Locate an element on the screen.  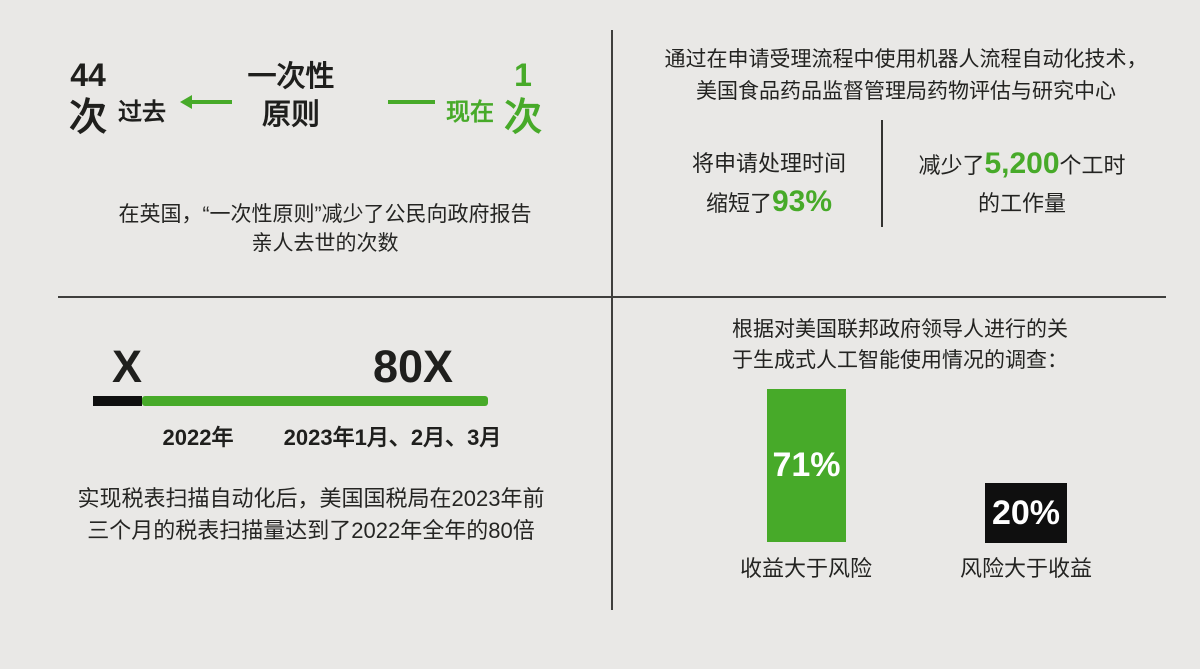
vertical-divider is located at coordinates (612, 320).